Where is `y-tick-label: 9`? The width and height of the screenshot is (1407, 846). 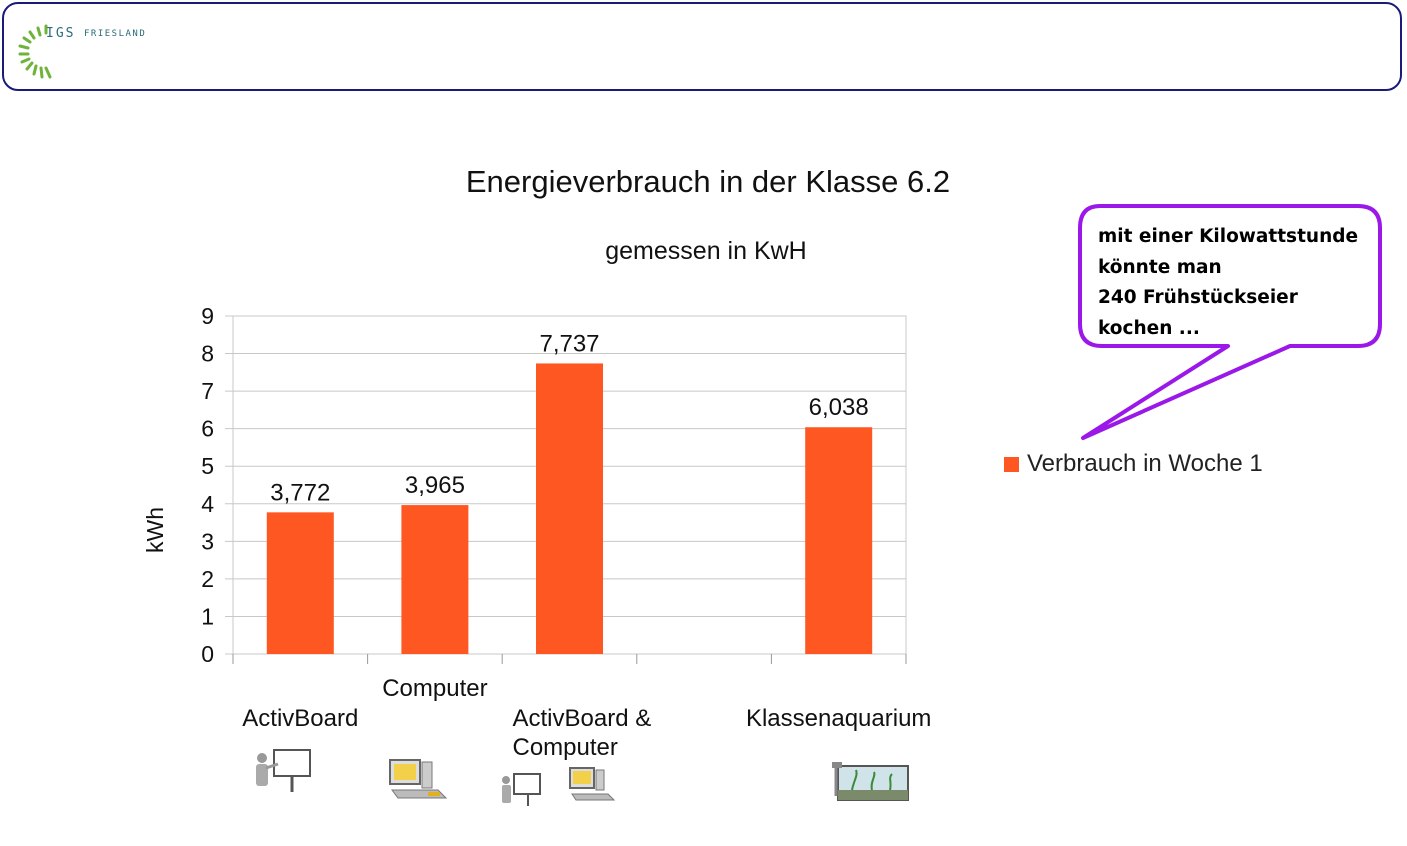
y-tick-label: 9 is located at coordinates (207, 316).